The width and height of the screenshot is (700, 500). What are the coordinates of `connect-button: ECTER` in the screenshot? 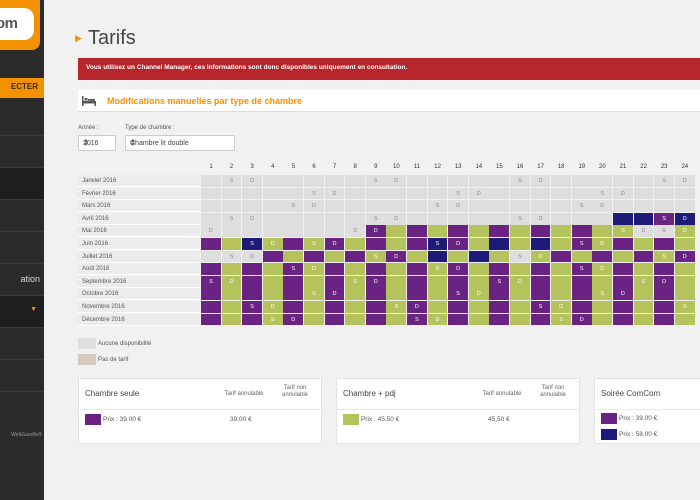 It's located at (22, 88).